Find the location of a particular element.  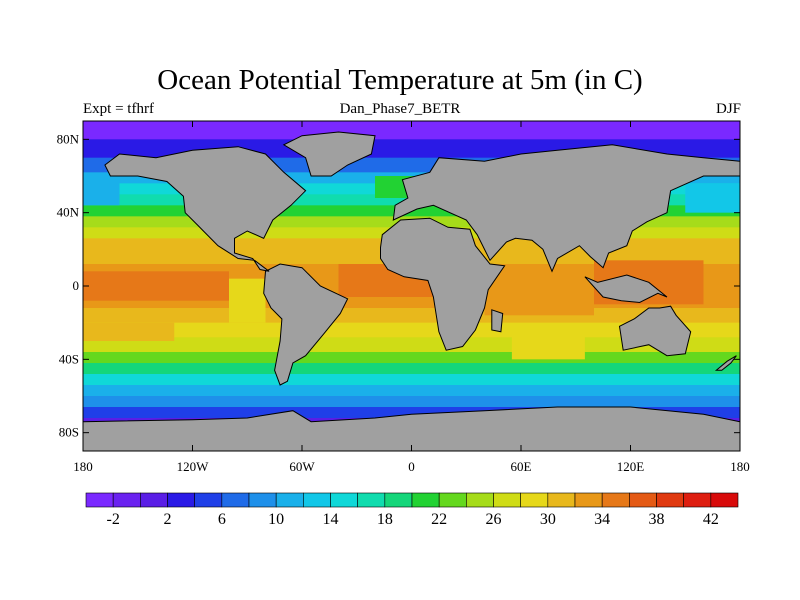

eurasia-coastline is located at coordinates (566, 208).